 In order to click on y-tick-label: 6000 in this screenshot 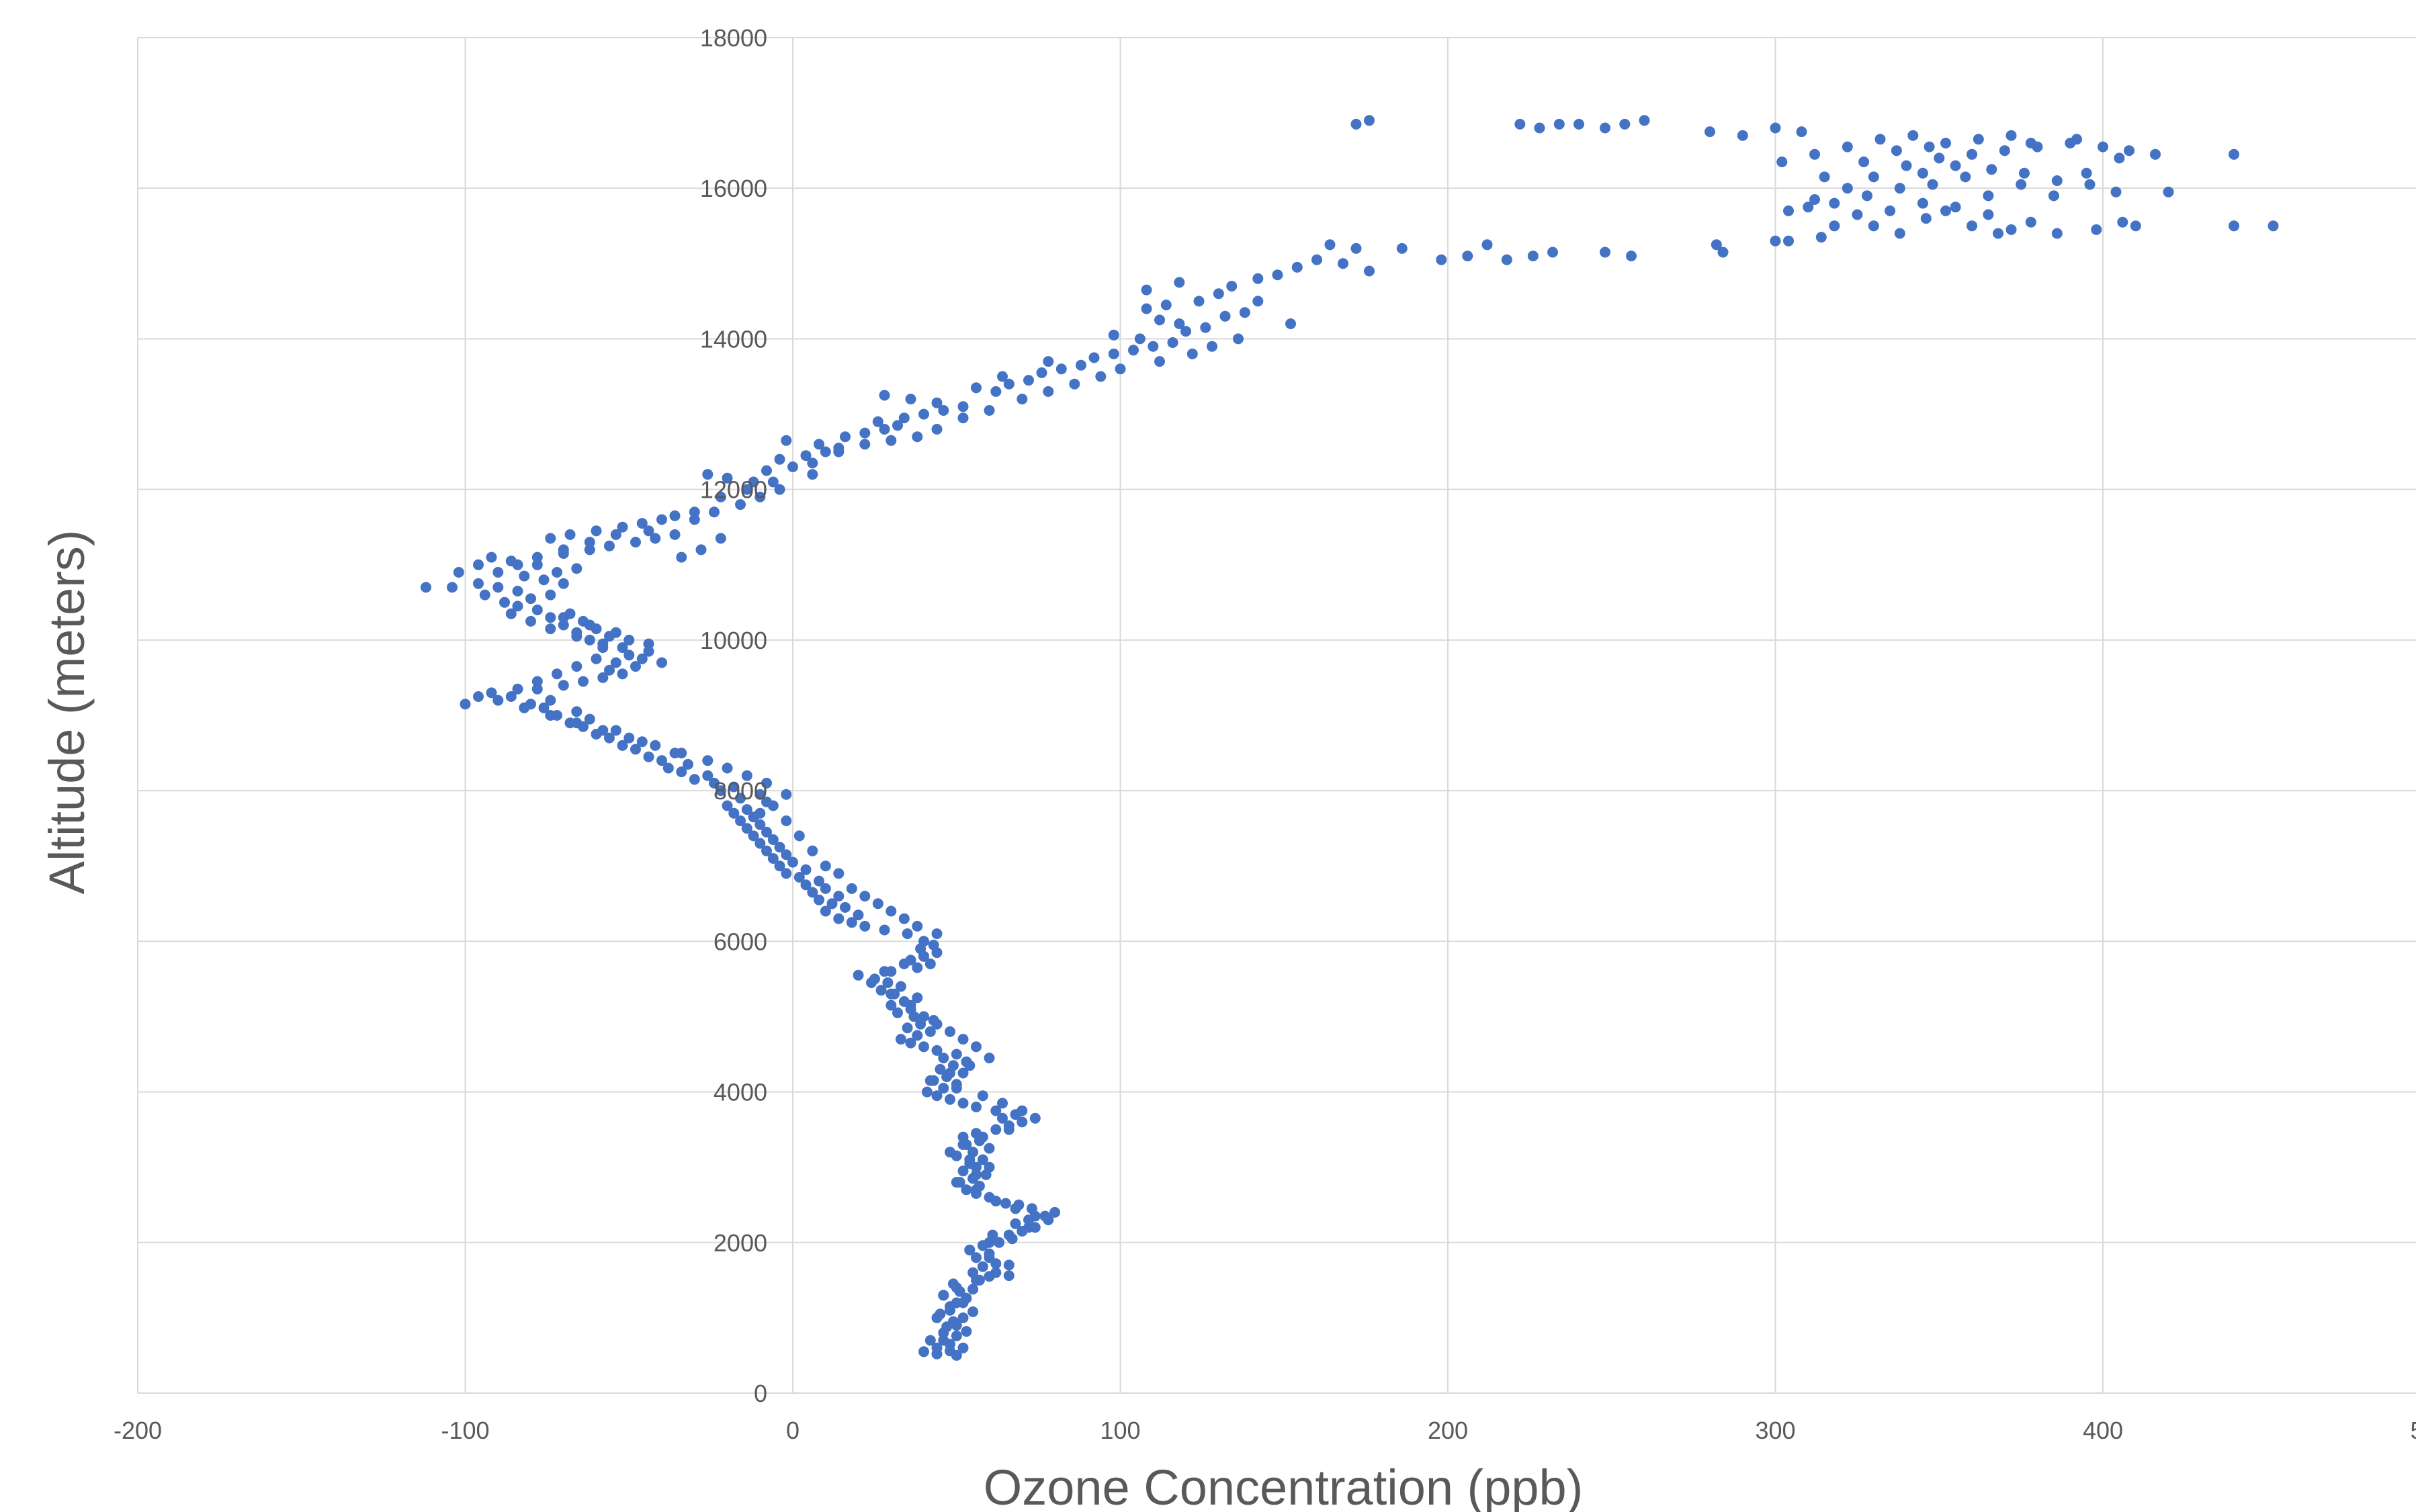, I will do `click(741, 941)`.